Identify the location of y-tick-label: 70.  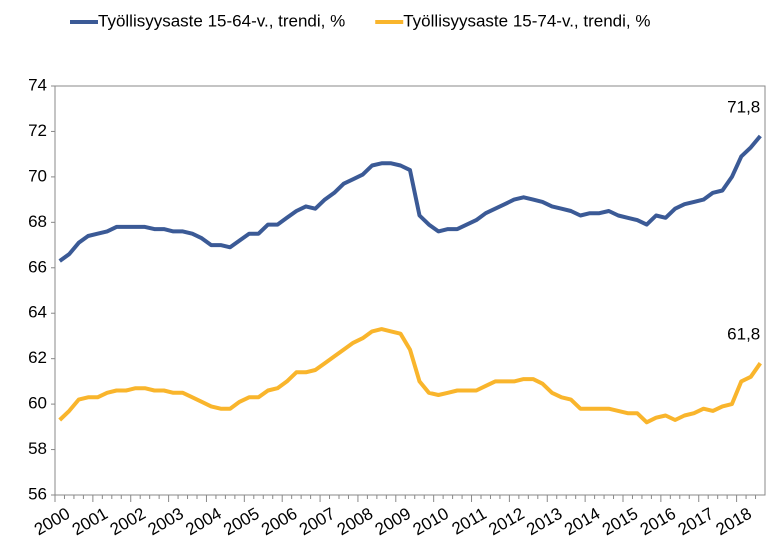
(37, 175).